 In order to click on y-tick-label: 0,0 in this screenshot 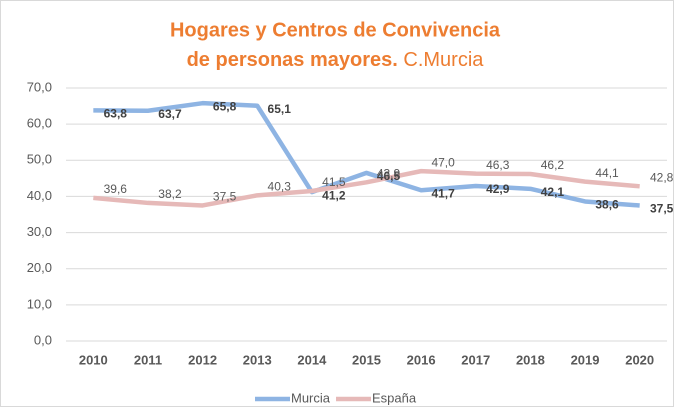, I will do `click(43, 339)`.